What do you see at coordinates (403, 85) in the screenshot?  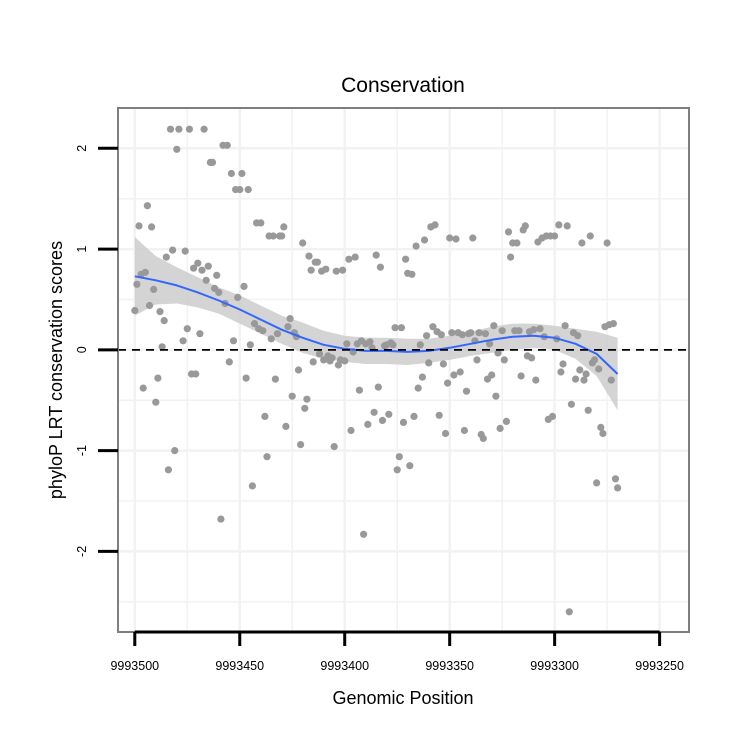 I see `chart-title: Conservation` at bounding box center [403, 85].